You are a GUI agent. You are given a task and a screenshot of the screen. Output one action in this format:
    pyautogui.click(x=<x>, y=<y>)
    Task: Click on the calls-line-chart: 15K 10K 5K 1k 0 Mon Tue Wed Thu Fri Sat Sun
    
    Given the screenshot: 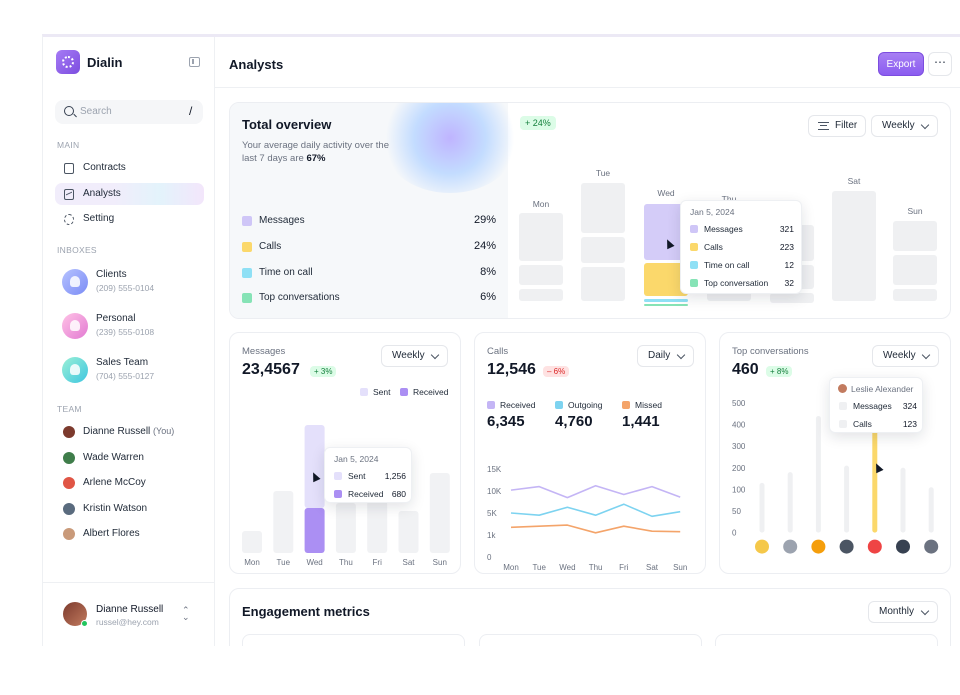 What is the action you would take?
    pyautogui.click(x=590, y=511)
    